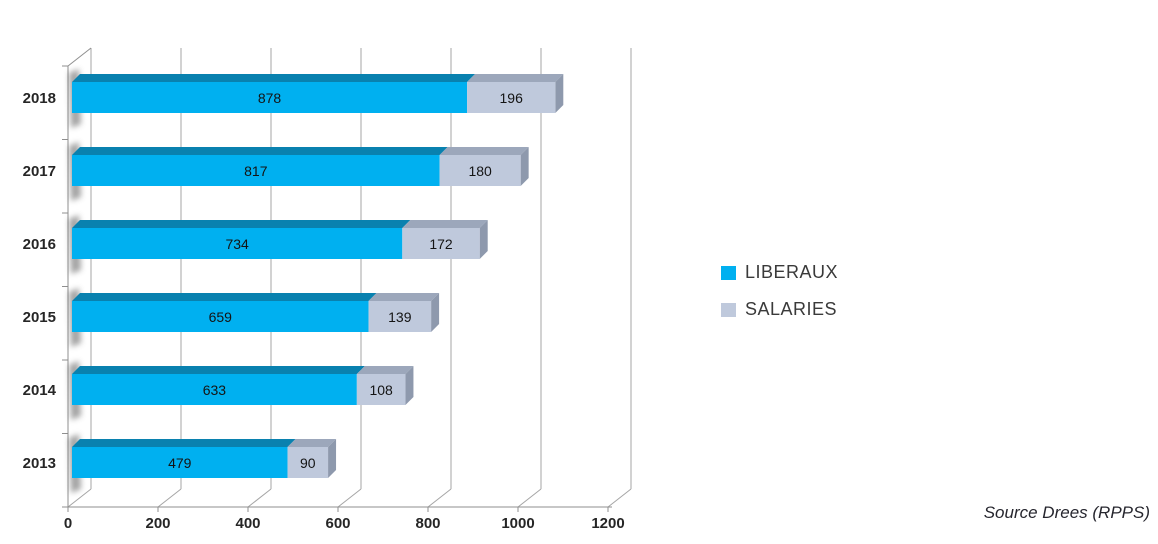 This screenshot has width=1158, height=544. I want to click on bar-value-label-liberaux: 479, so click(180, 463).